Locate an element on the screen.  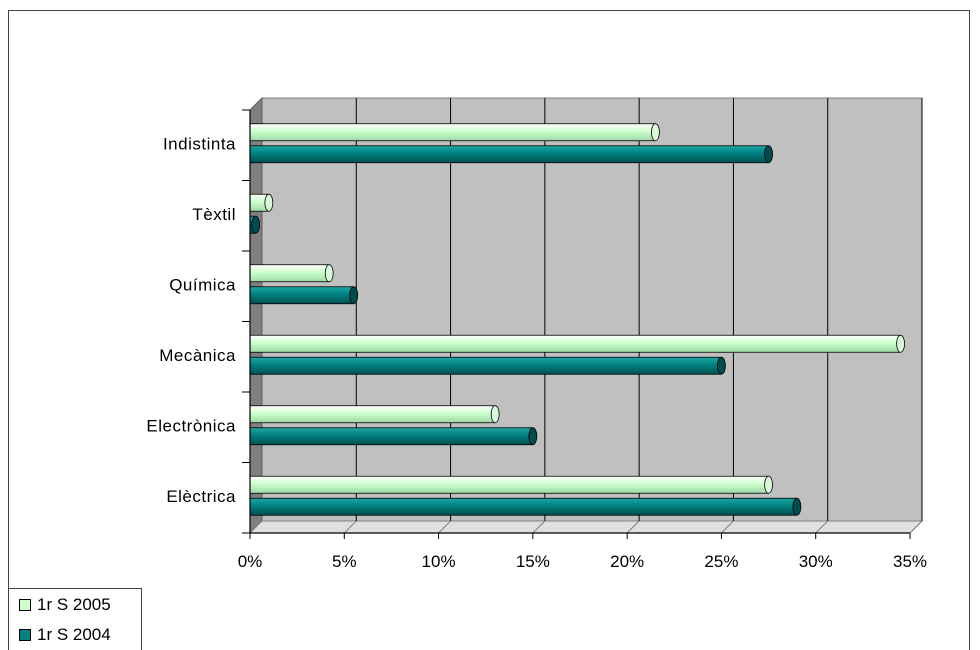
legend-swatch-2004 is located at coordinates (25, 635).